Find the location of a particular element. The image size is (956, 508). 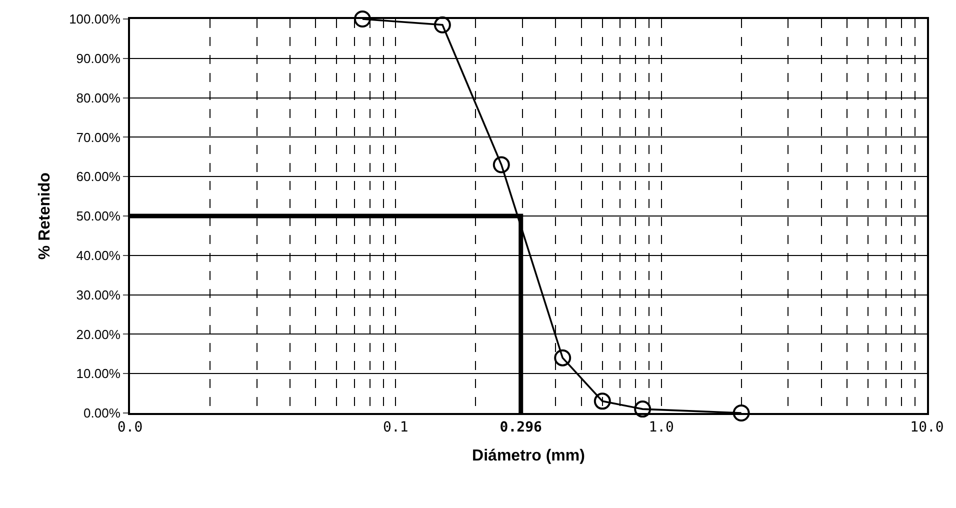

y-tick-label: 60.00% is located at coordinates (98, 176).